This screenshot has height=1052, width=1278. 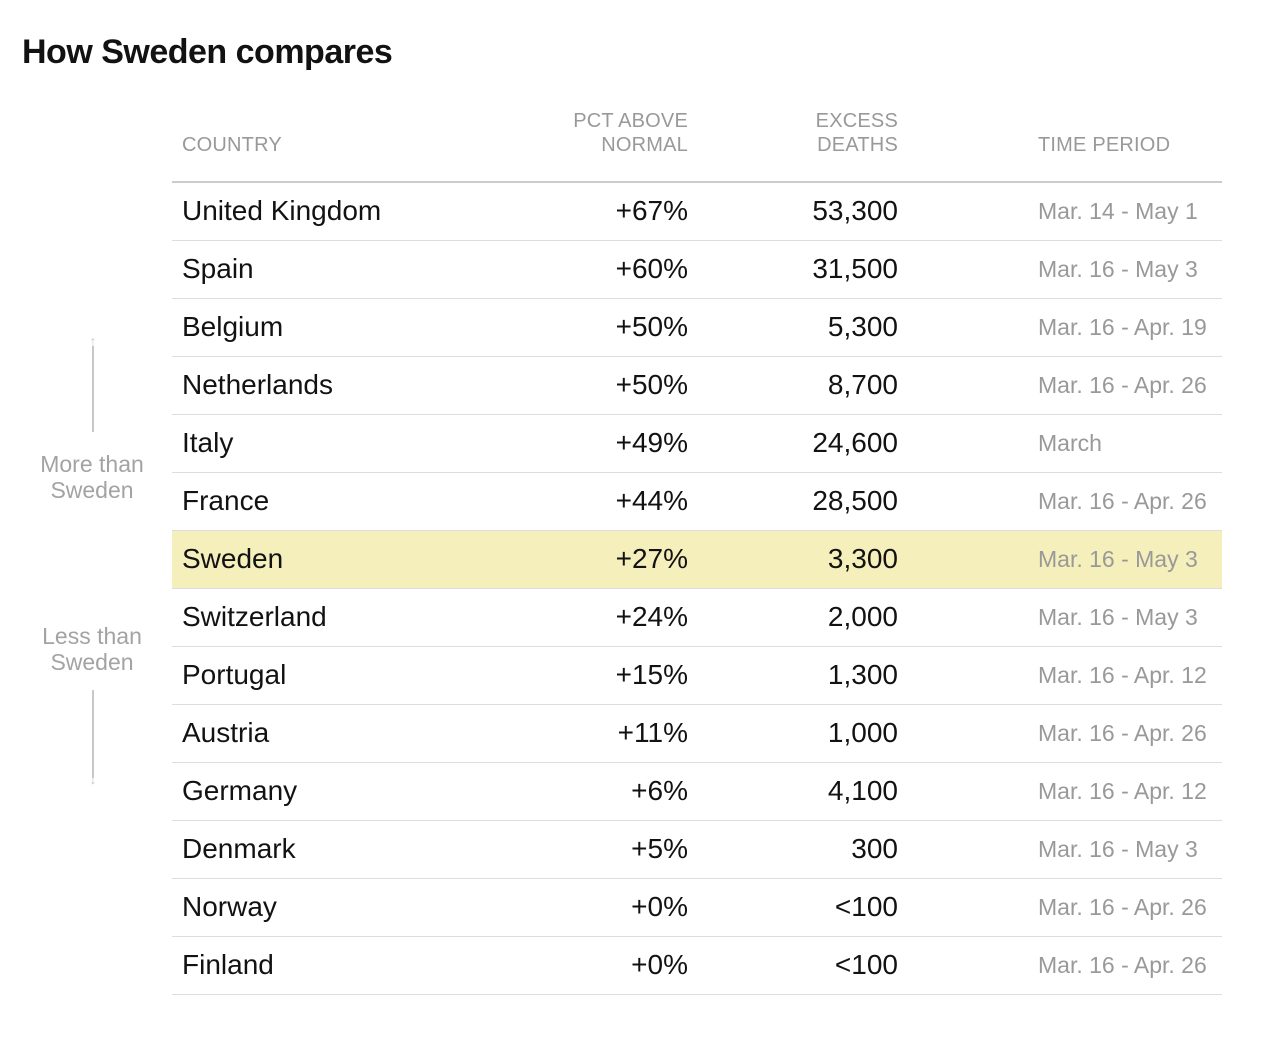 What do you see at coordinates (1122, 327) in the screenshot?
I see `time-period-cell: Mar. 16 - Apr. 19` at bounding box center [1122, 327].